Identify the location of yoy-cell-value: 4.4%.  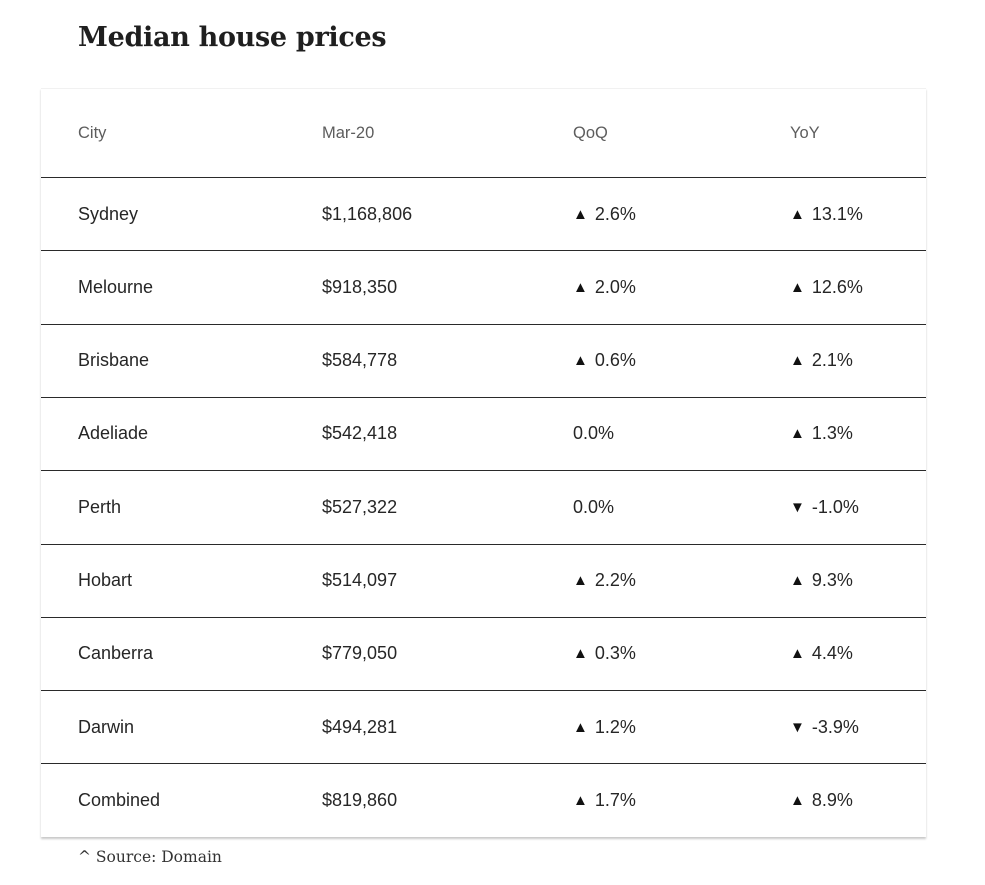
(832, 653).